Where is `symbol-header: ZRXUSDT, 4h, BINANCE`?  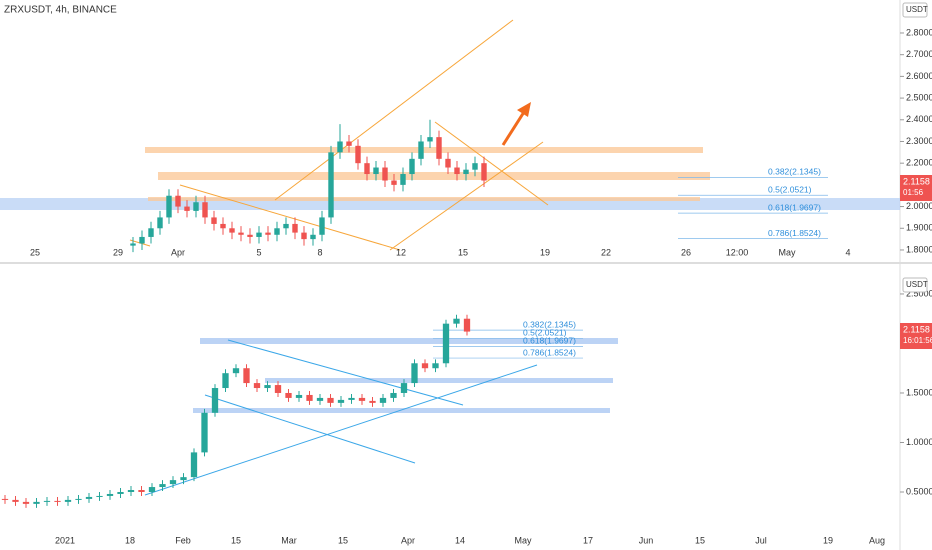 symbol-header: ZRXUSDT, 4h, BINANCE is located at coordinates (60, 10).